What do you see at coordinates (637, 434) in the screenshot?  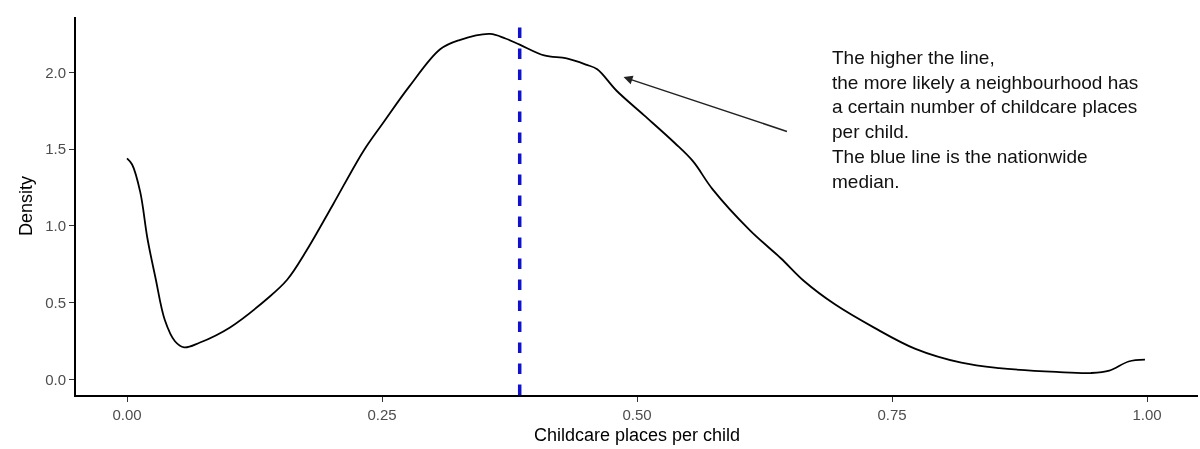 I see `x-axis-title: Childcare places per child` at bounding box center [637, 434].